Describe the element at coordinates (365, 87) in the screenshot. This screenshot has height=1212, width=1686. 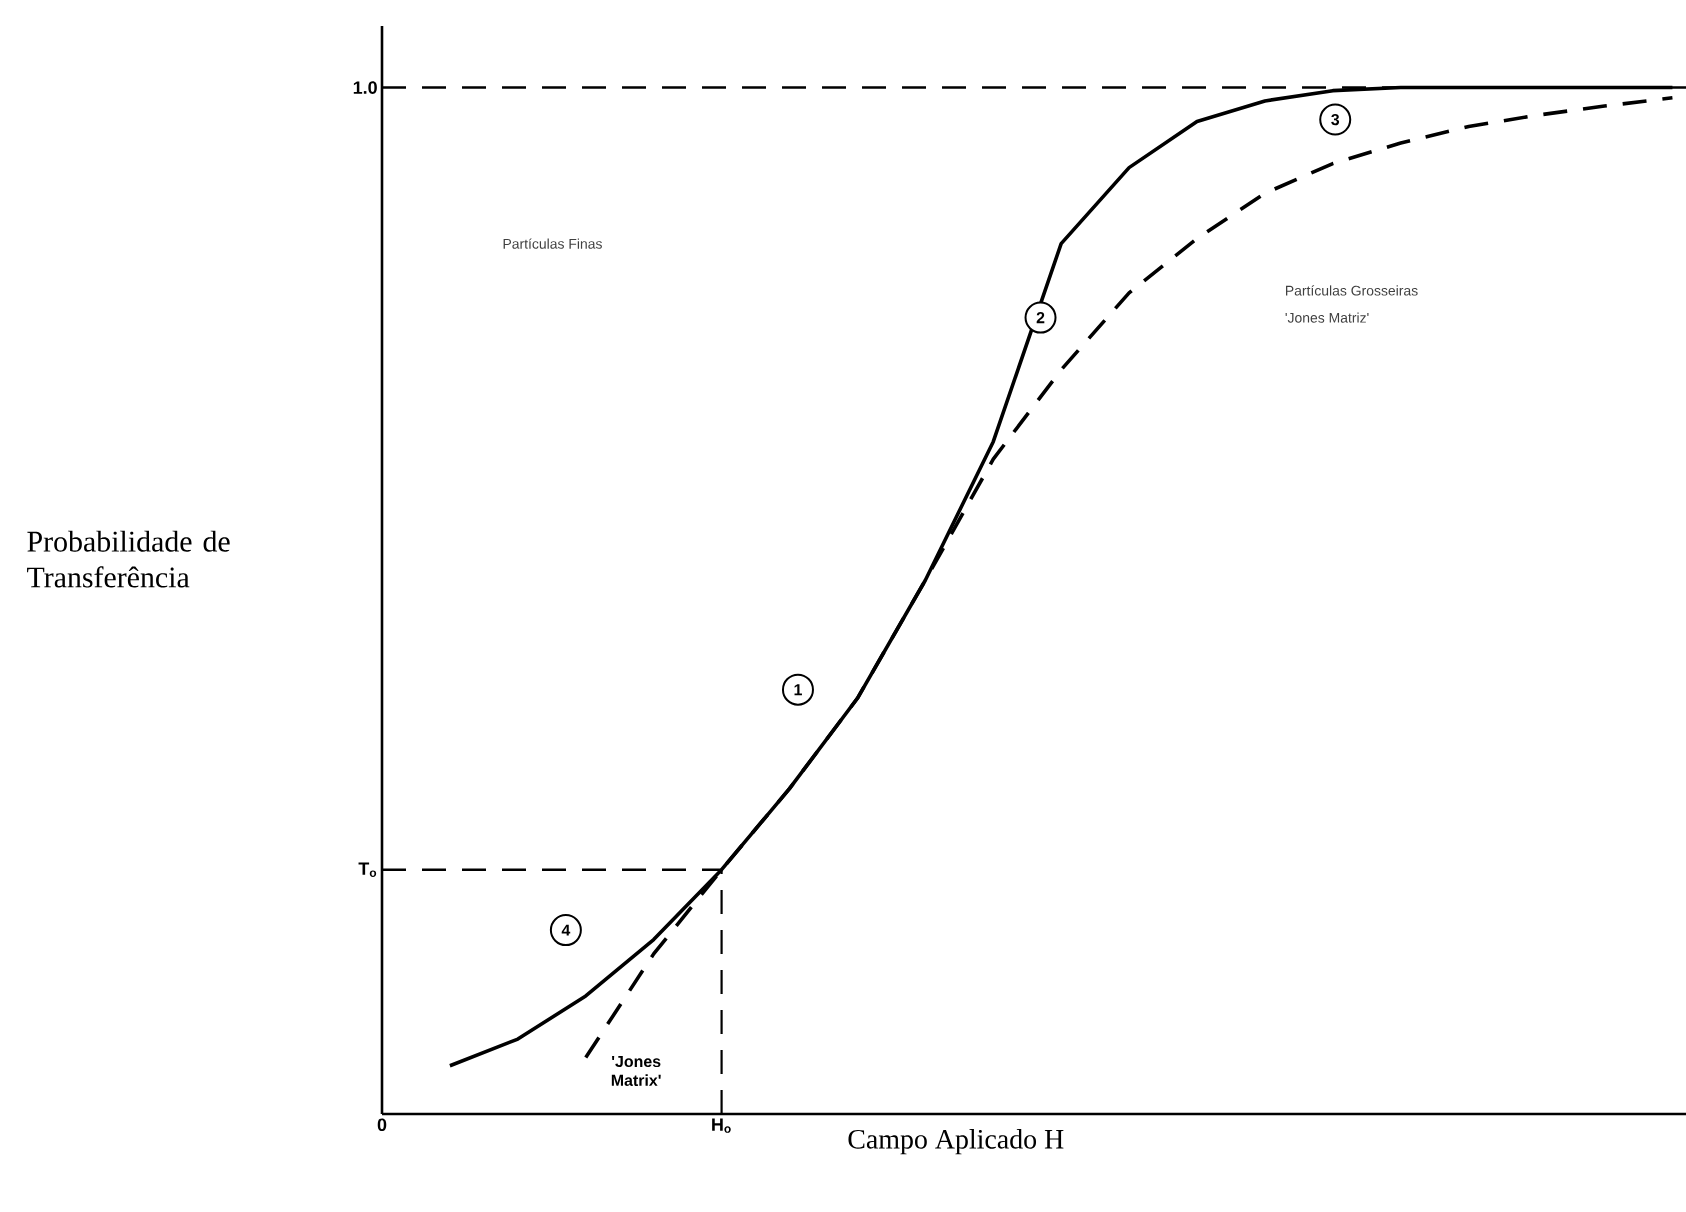
I see `ref-line-label: 1.0` at that location.